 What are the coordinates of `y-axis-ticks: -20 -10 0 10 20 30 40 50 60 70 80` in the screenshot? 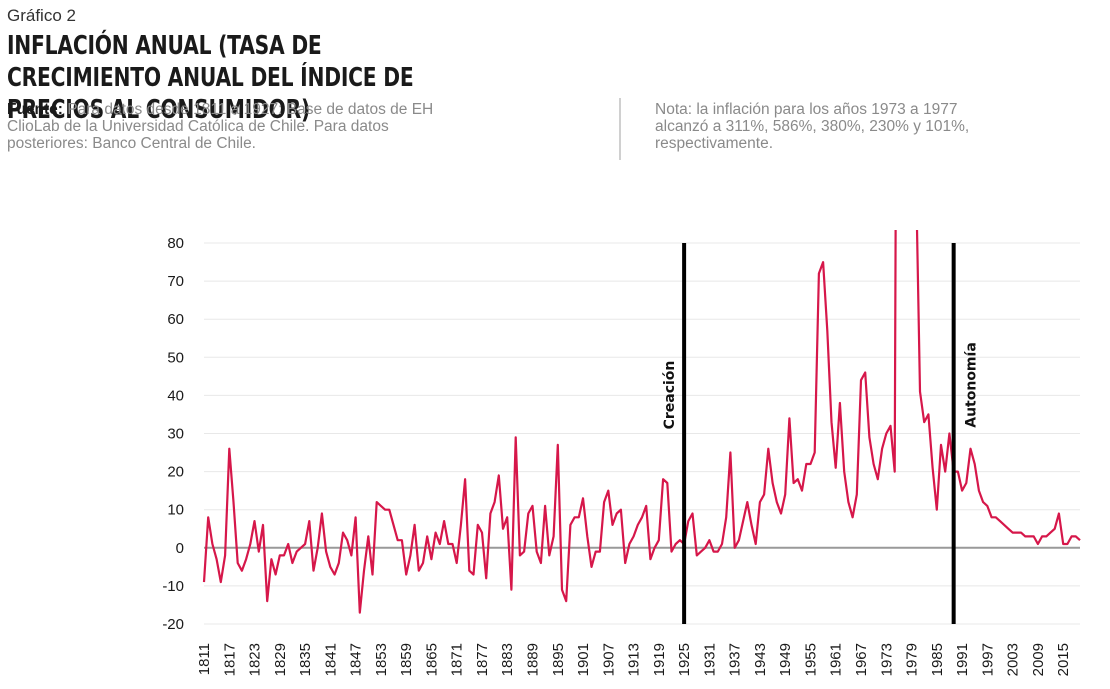 It's located at (173, 434).